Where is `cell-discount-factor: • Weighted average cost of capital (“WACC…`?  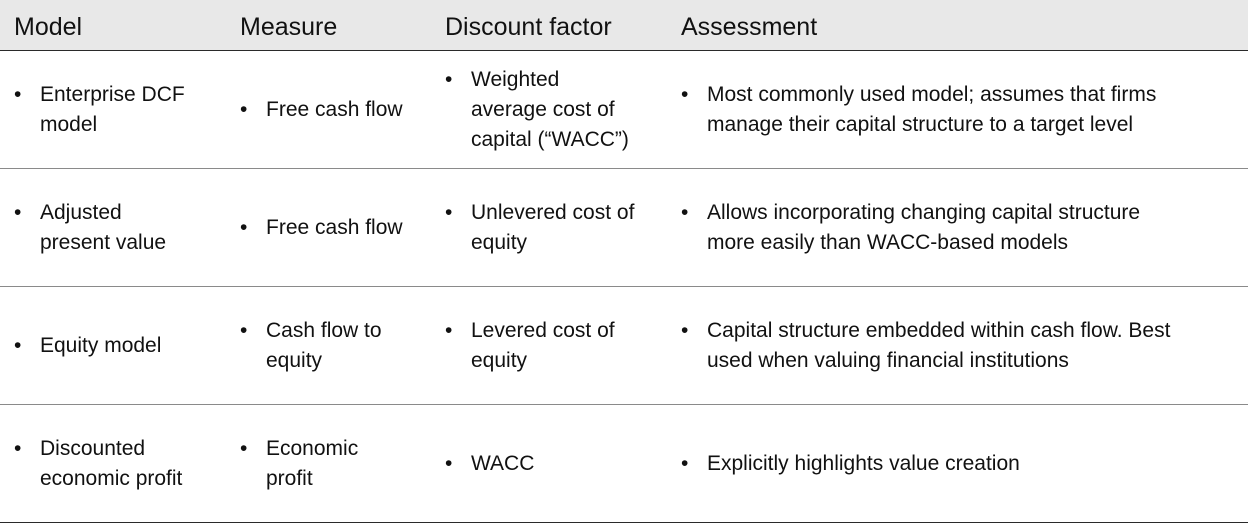
cell-discount-factor: • Weighted average cost of capital (“WACC… is located at coordinates (558, 109).